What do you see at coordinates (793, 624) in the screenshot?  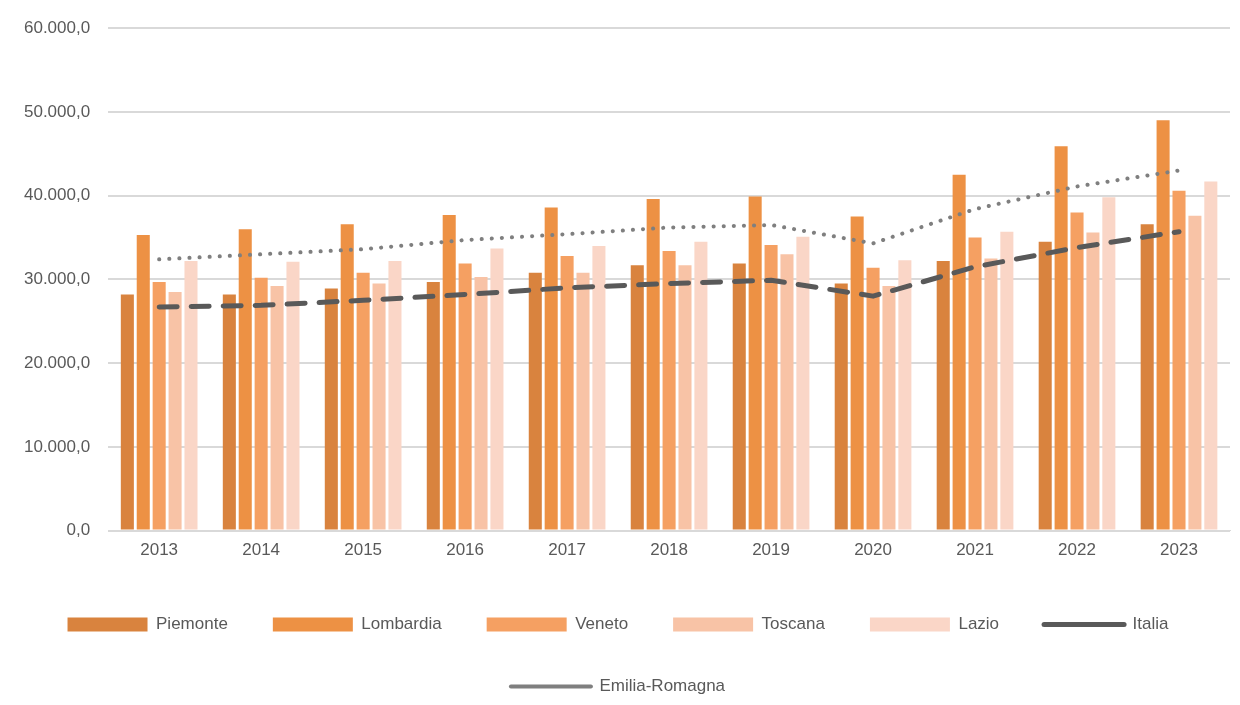 I see `legend-label: Toscana` at bounding box center [793, 624].